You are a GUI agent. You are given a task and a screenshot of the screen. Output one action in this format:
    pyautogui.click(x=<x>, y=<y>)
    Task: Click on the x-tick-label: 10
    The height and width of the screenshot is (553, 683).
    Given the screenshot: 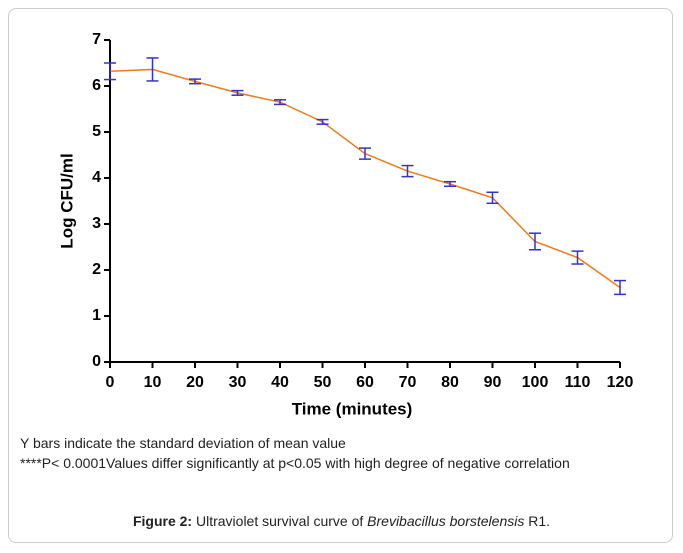 What is the action you would take?
    pyautogui.click(x=153, y=382)
    